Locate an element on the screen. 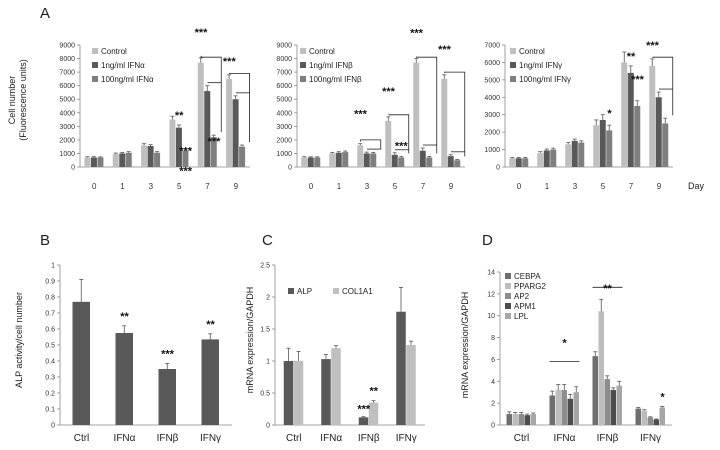  y-axis-label: Cell number(Fluorescence units) is located at coordinates (17, 100).